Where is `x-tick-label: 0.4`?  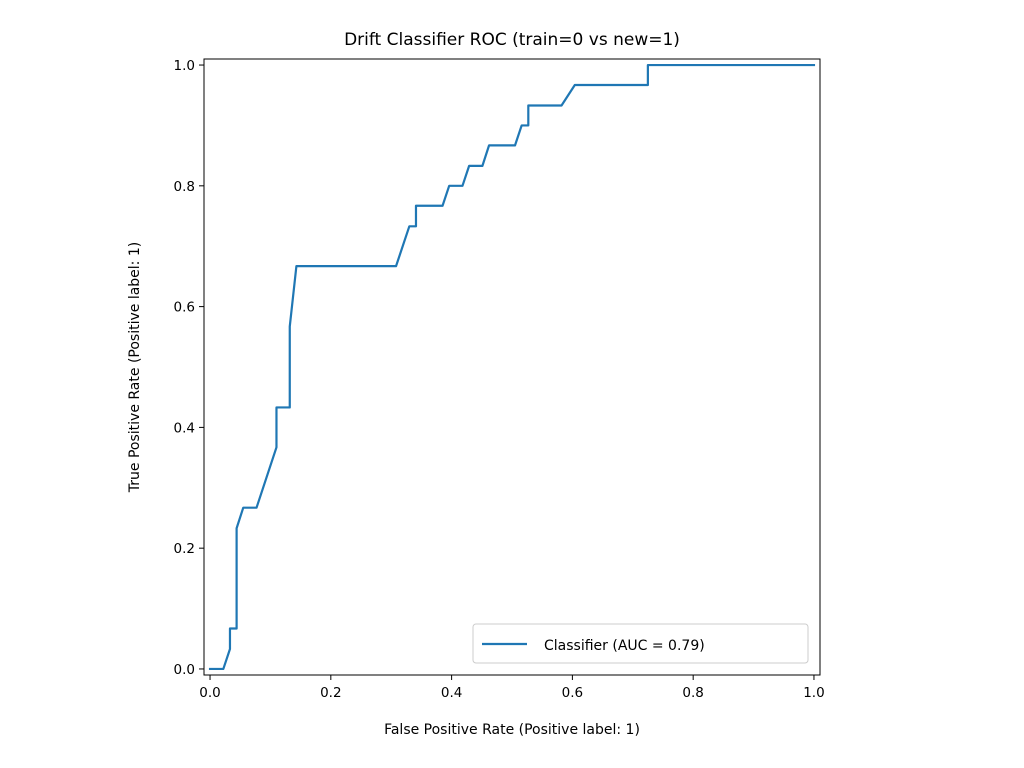 x-tick-label: 0.4 is located at coordinates (451, 693).